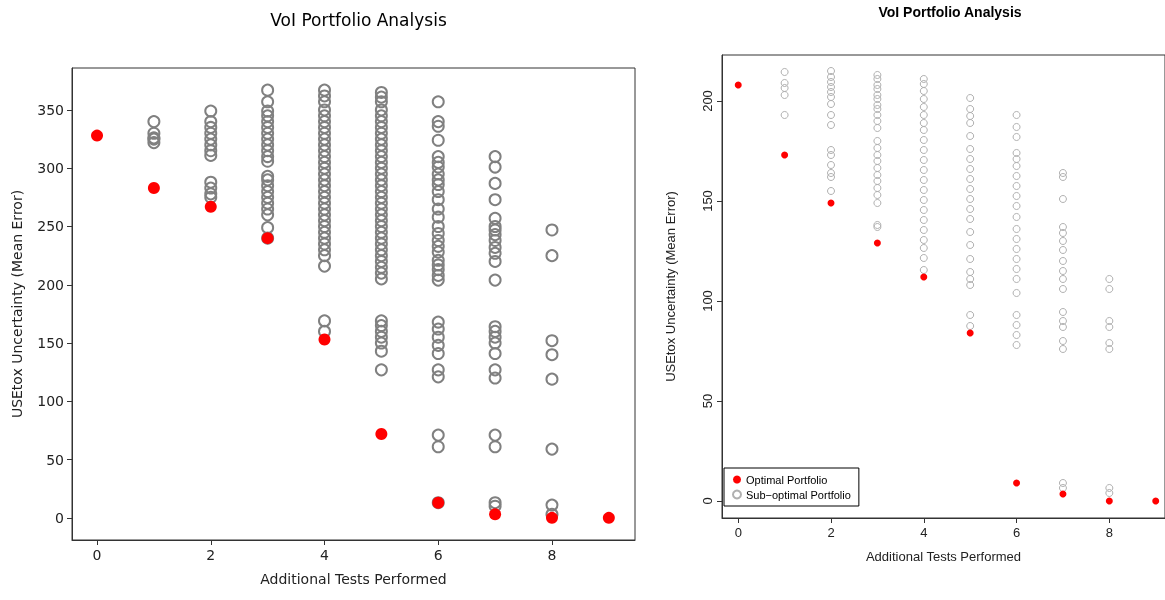 The width and height of the screenshot is (1165, 600). I want to click on y-tick-label: 250, so click(50, 226).